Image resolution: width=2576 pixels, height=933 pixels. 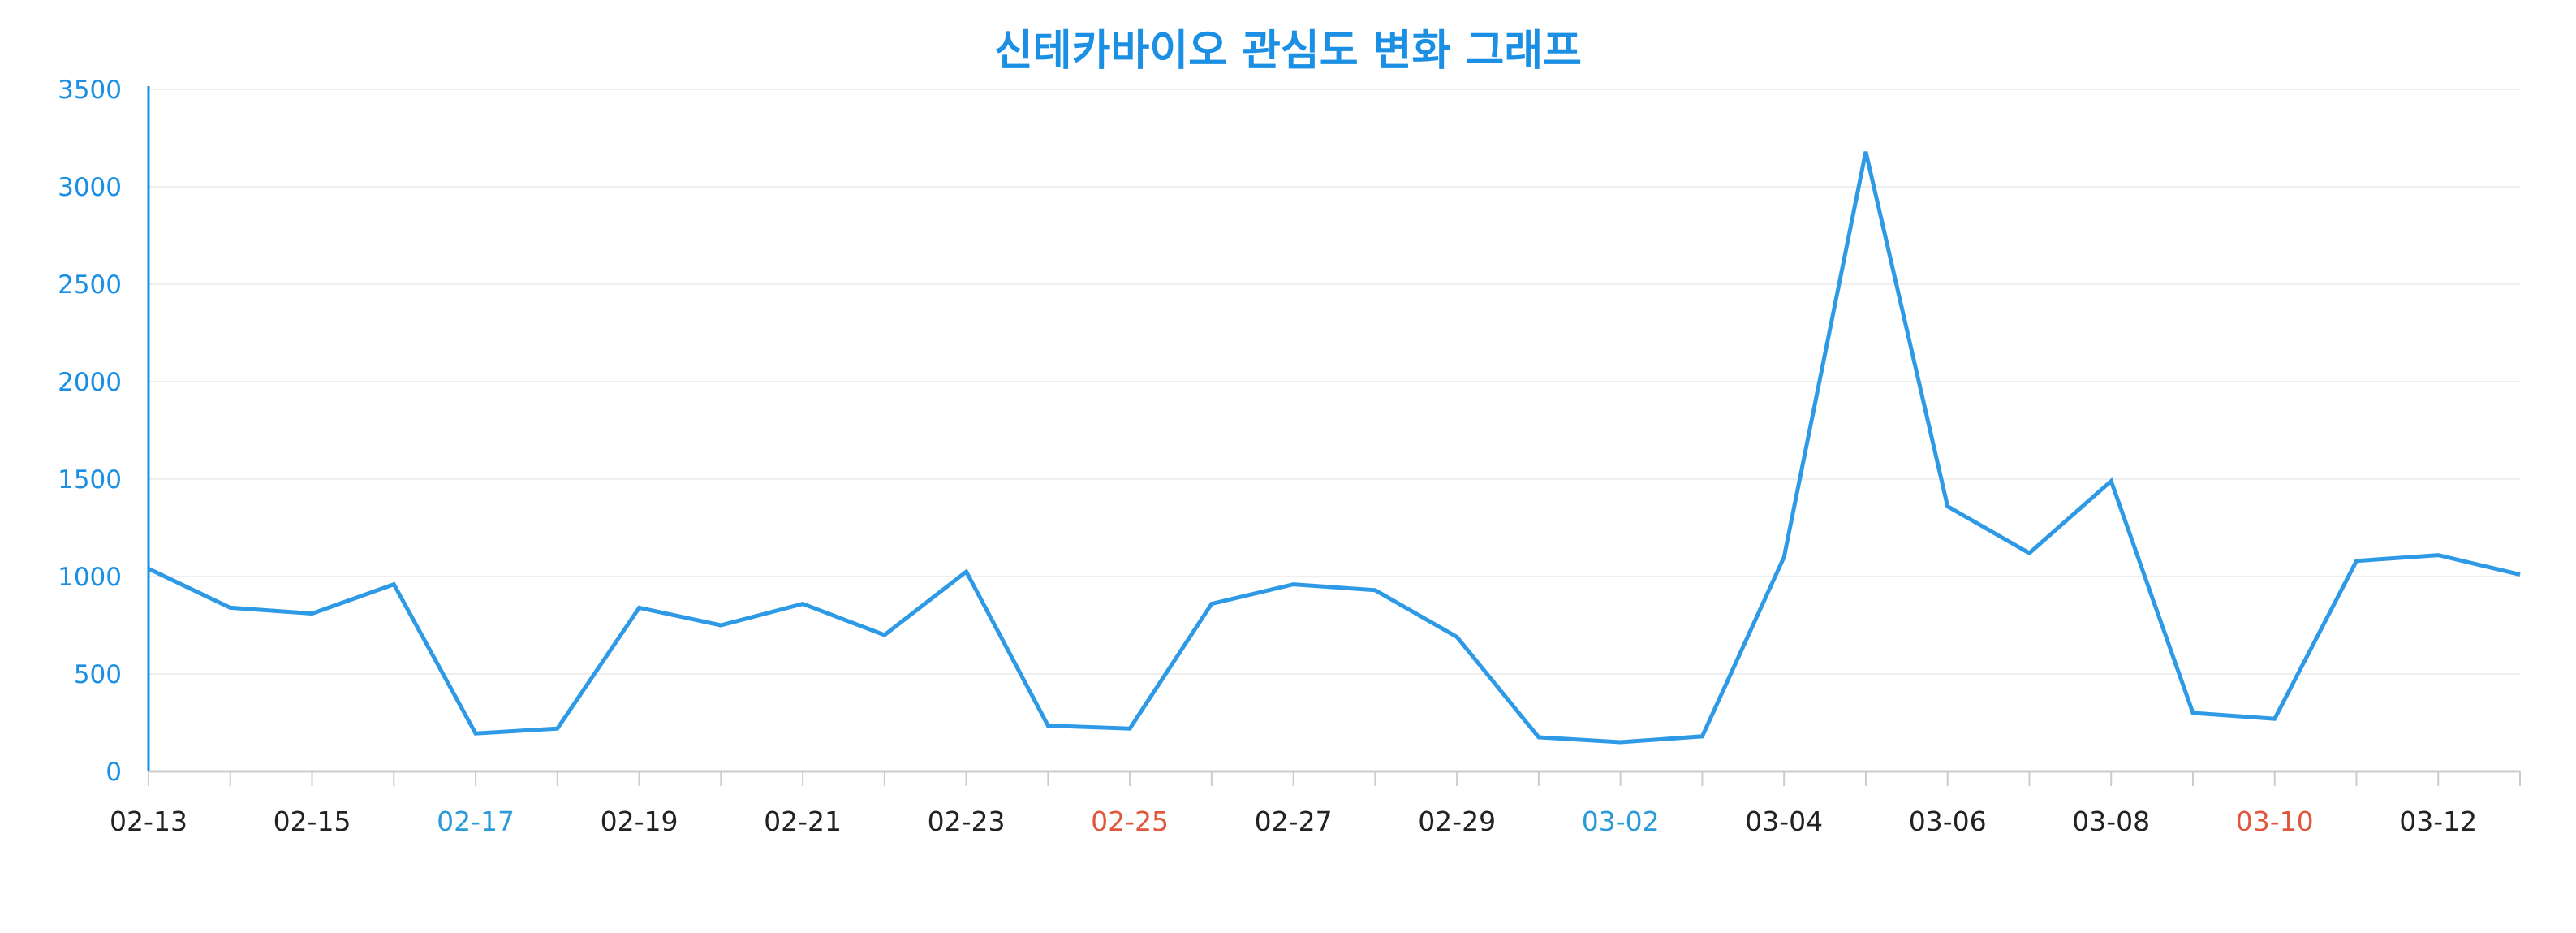 I want to click on chart-title: 신테카바이오 관심도 변화 그래프, so click(x=1288, y=51).